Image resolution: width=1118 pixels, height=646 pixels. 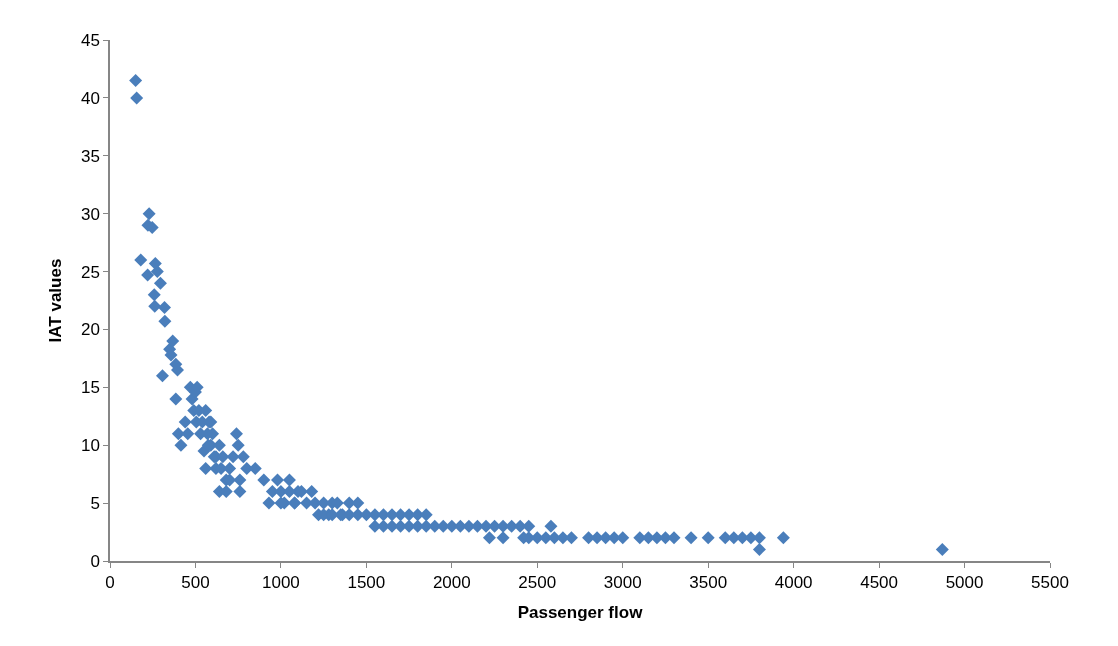 What do you see at coordinates (90, 388) in the screenshot?
I see `y-tick-label: 15` at bounding box center [90, 388].